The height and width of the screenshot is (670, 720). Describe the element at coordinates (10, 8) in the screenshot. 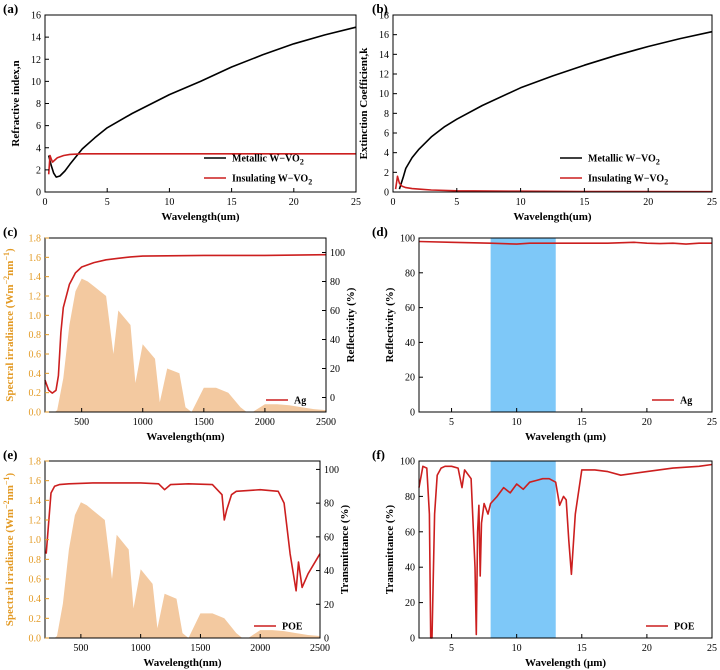

I see `panel-label: (a)` at that location.